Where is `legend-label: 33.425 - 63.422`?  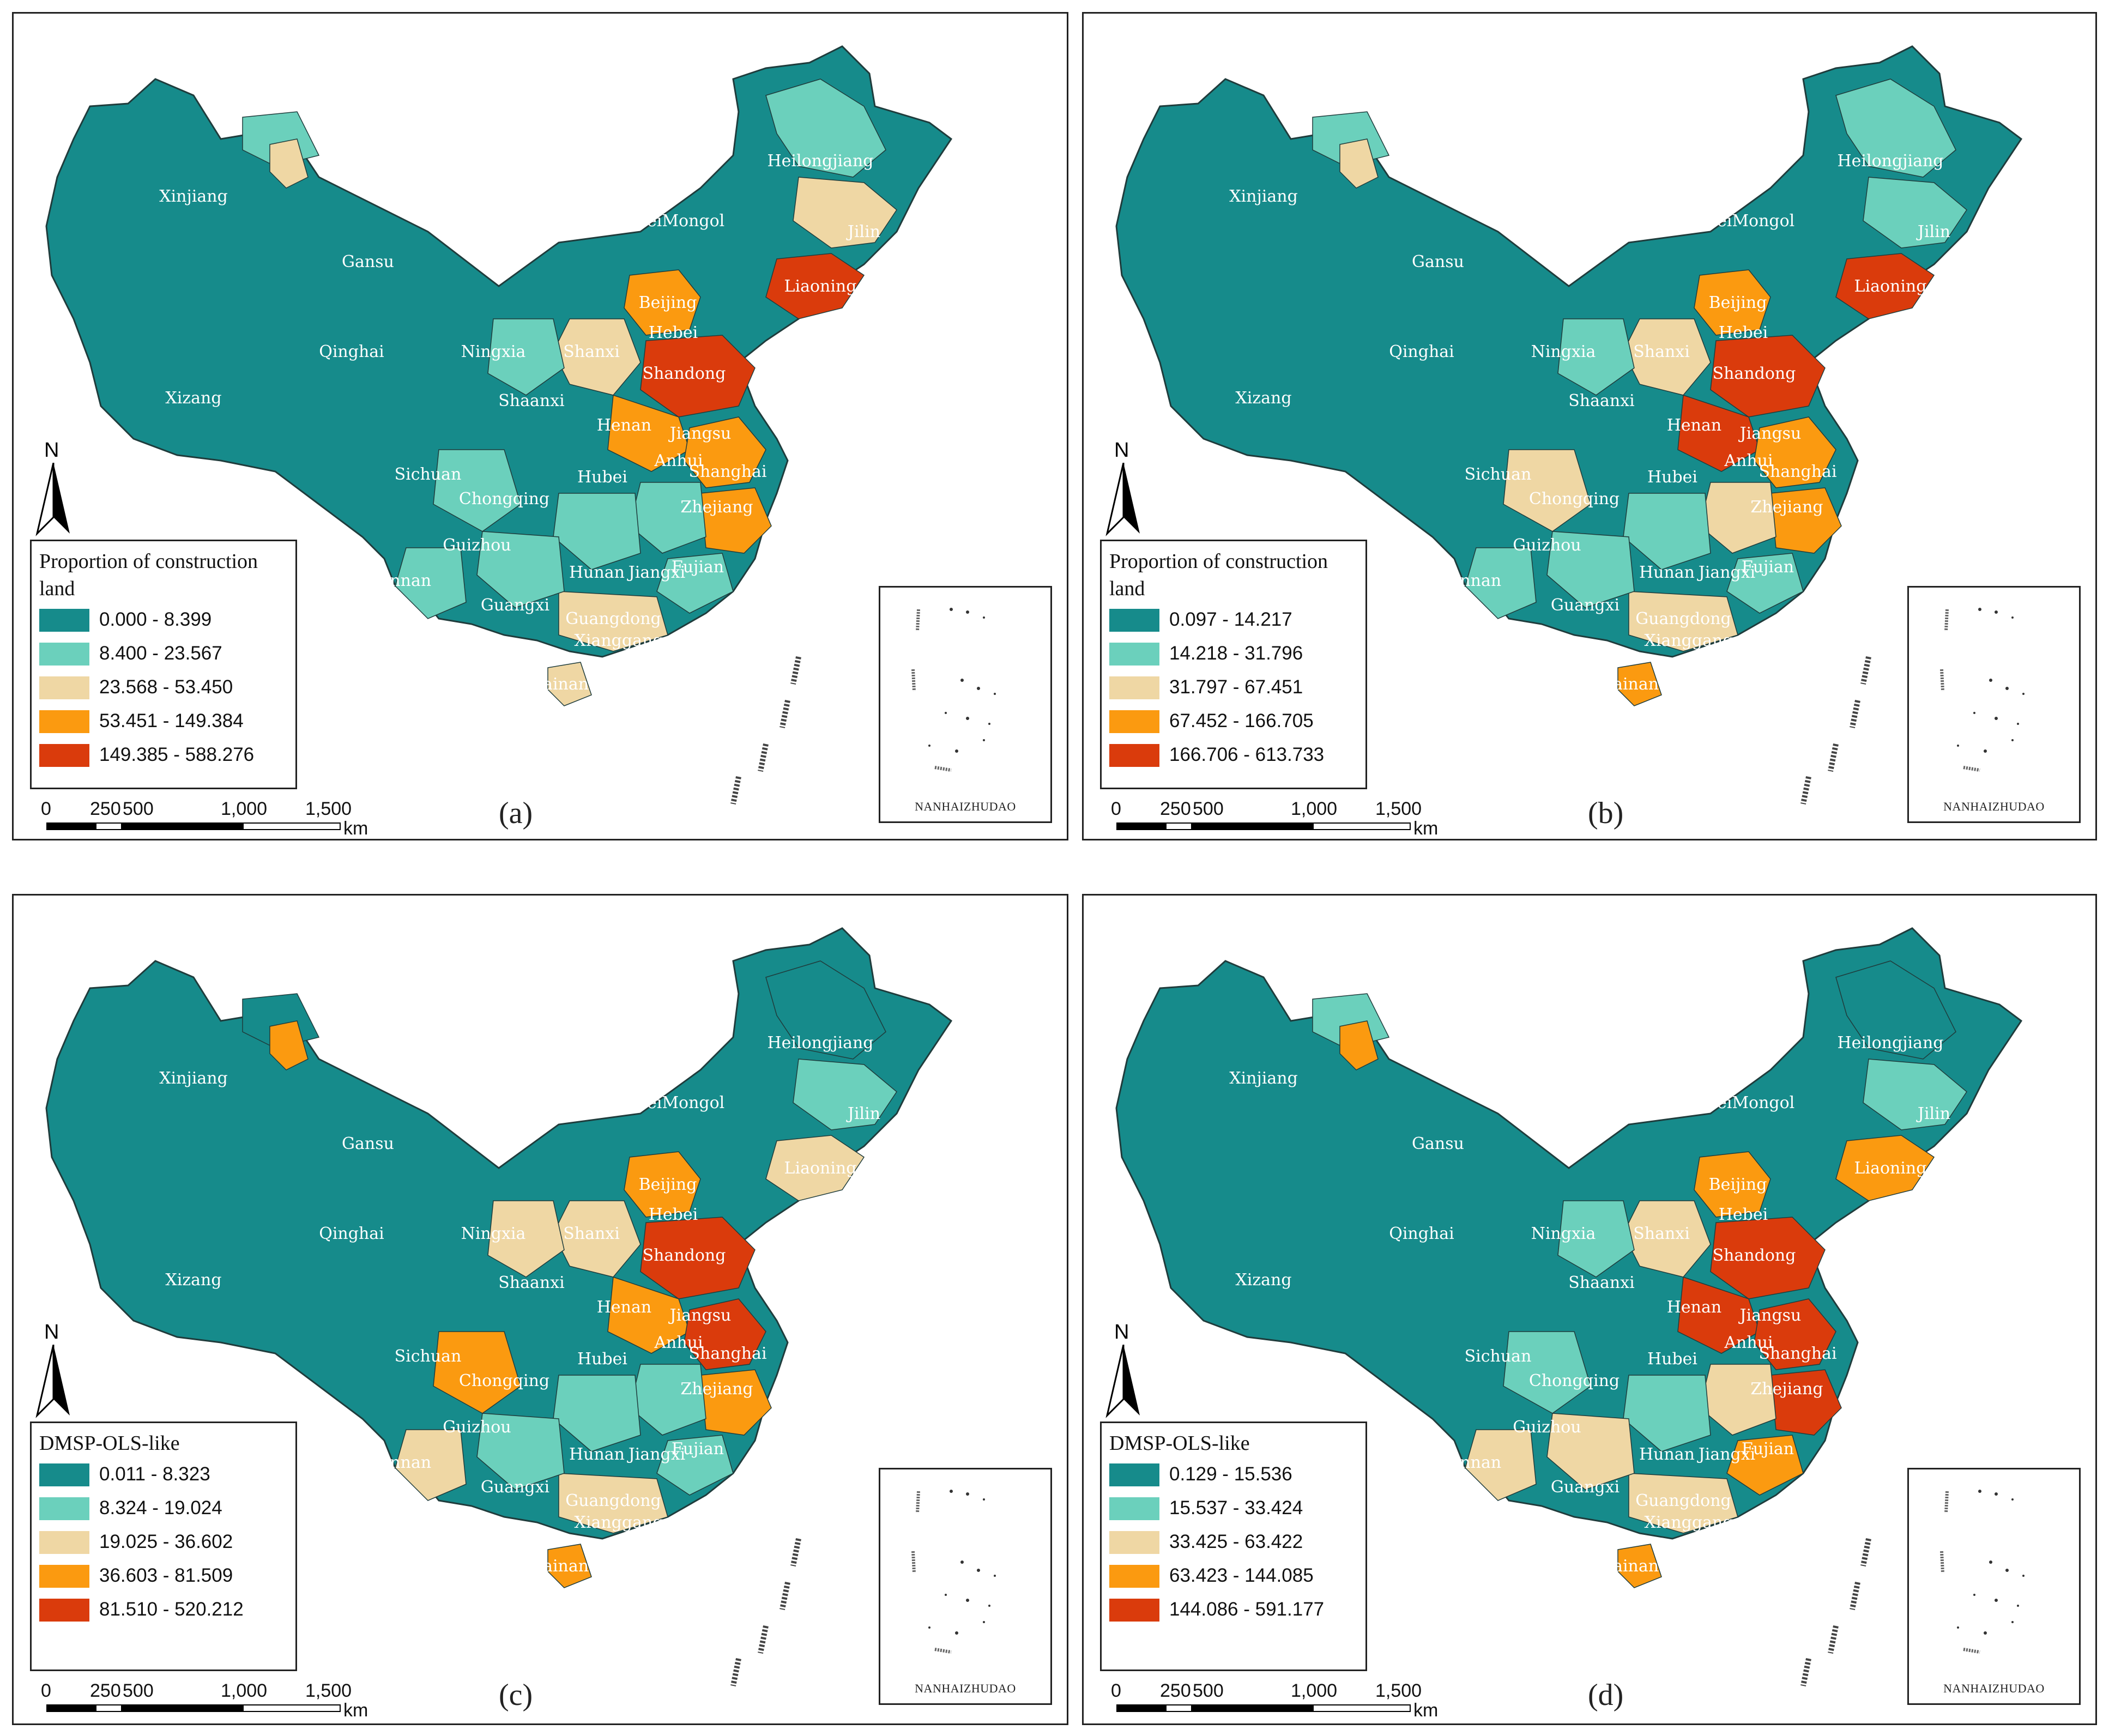
legend-label: 33.425 - 63.422 is located at coordinates (1236, 1541).